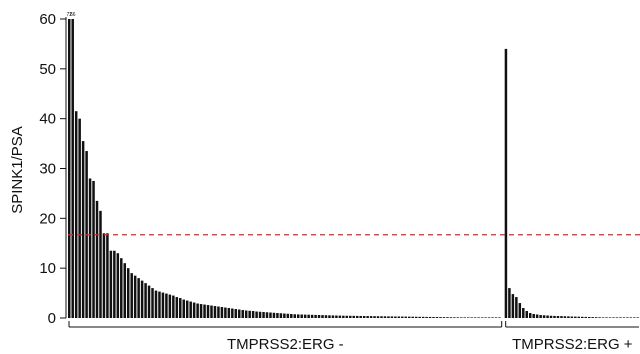  I want to click on y-tick-label: 60, so click(47, 19).